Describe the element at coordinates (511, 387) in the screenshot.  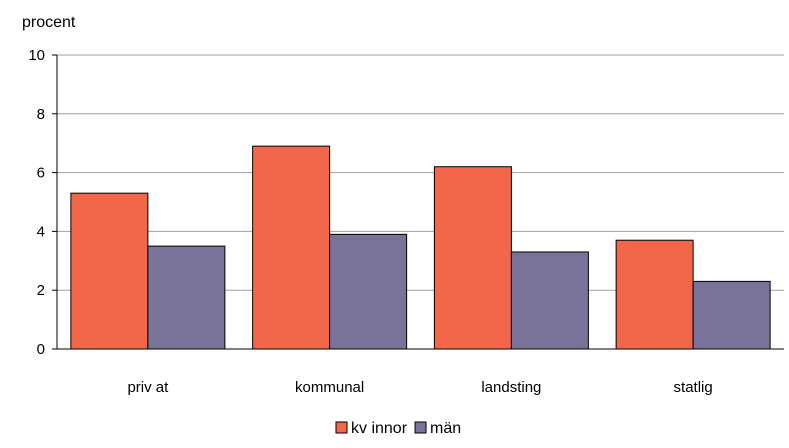
I see `x-category-label: landsting` at that location.